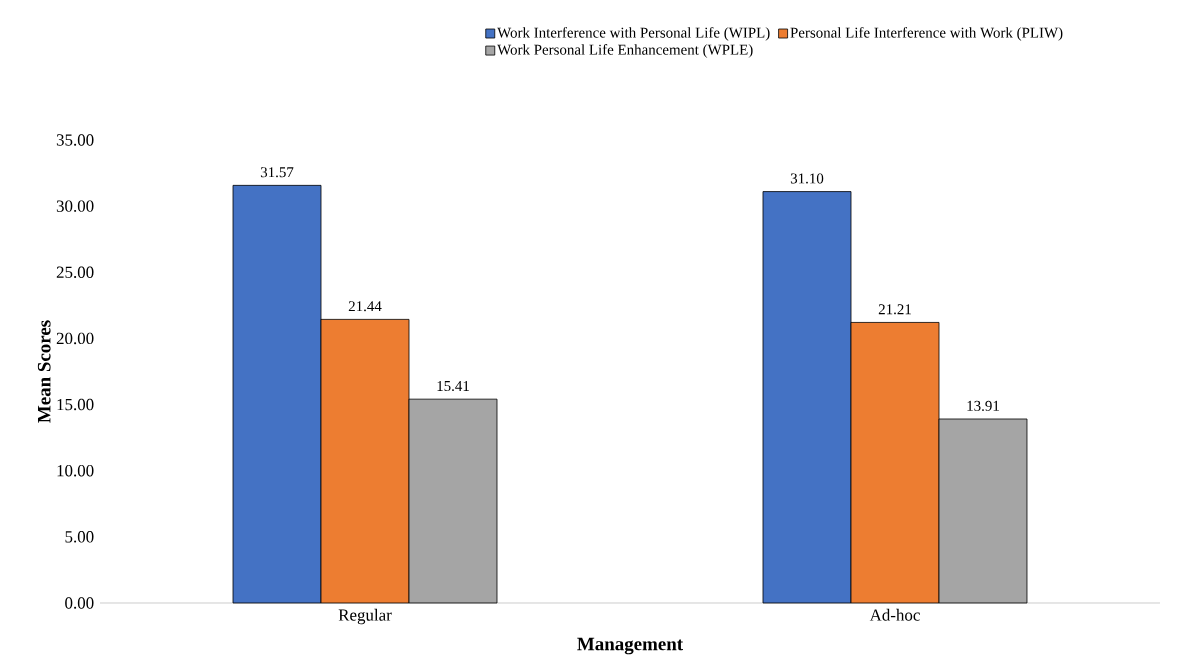 The image size is (1184, 660). I want to click on y-tick-label: 20.00, so click(75, 338).